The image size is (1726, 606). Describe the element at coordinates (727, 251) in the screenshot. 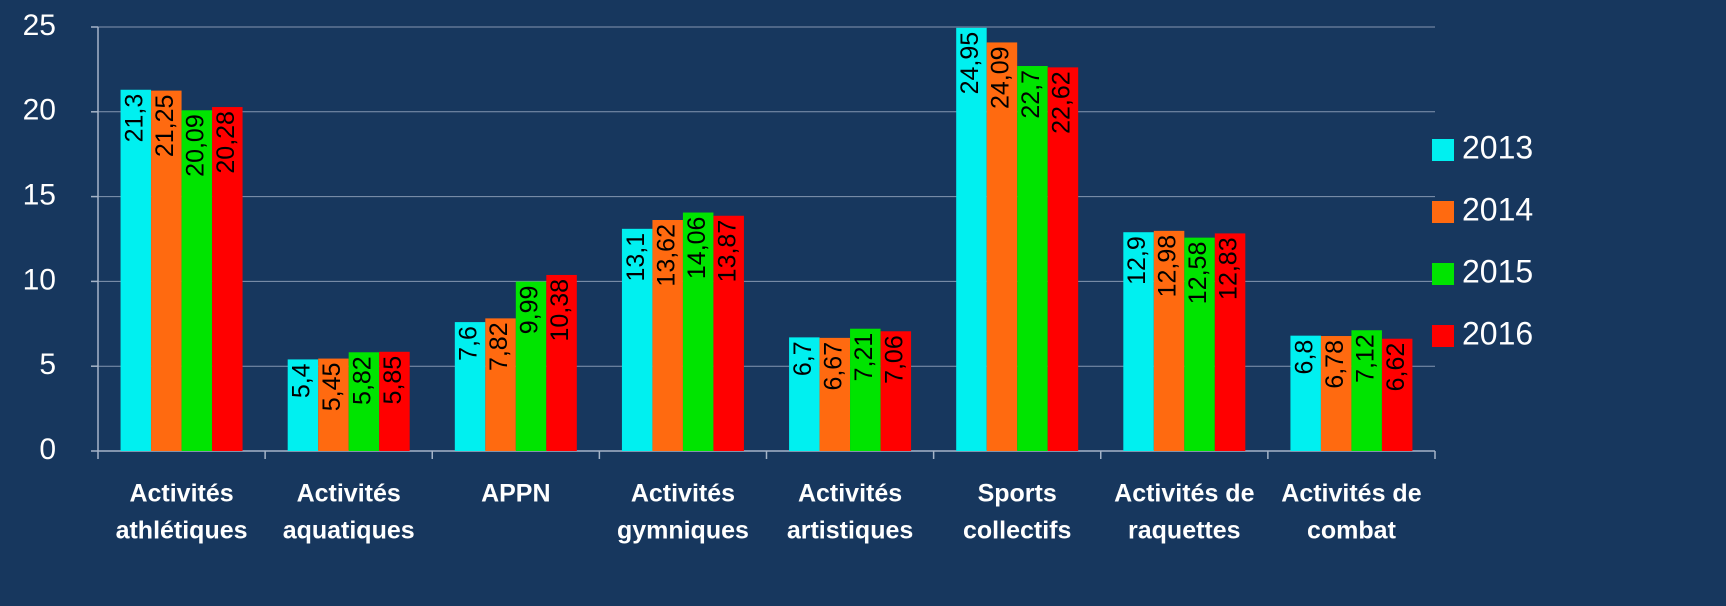

I see `value-label: 13,87` at that location.